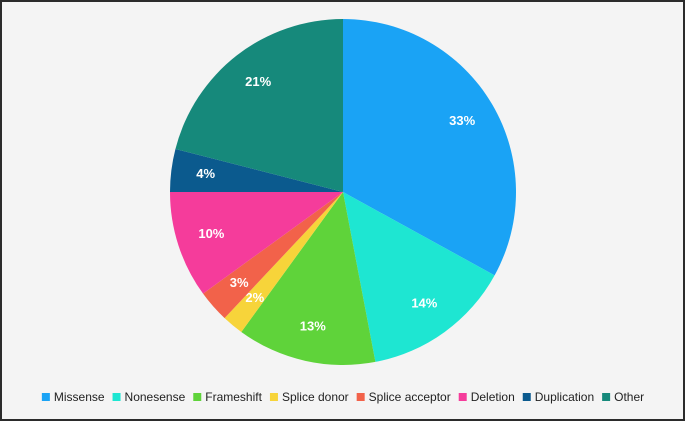 The image size is (685, 421). What do you see at coordinates (239, 282) in the screenshot?
I see `slice-label: 3%` at bounding box center [239, 282].